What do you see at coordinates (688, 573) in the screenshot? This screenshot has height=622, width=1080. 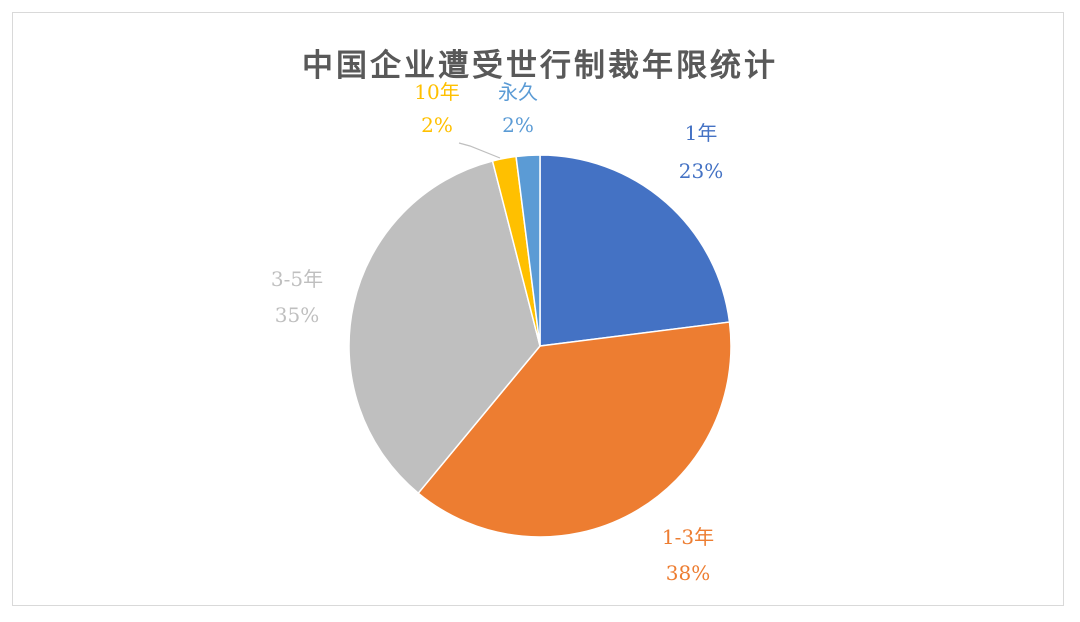 I see `slice-percent-label: 38%` at bounding box center [688, 573].